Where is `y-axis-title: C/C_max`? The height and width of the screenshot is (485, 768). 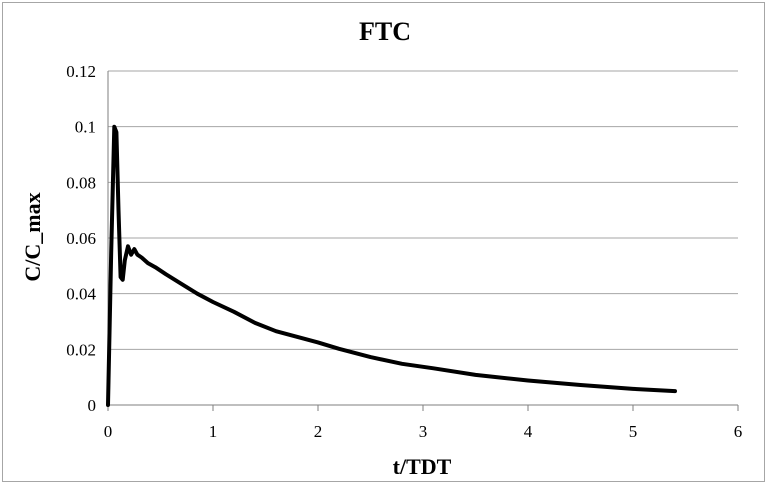
y-axis-title: C/C_max is located at coordinates (32, 236).